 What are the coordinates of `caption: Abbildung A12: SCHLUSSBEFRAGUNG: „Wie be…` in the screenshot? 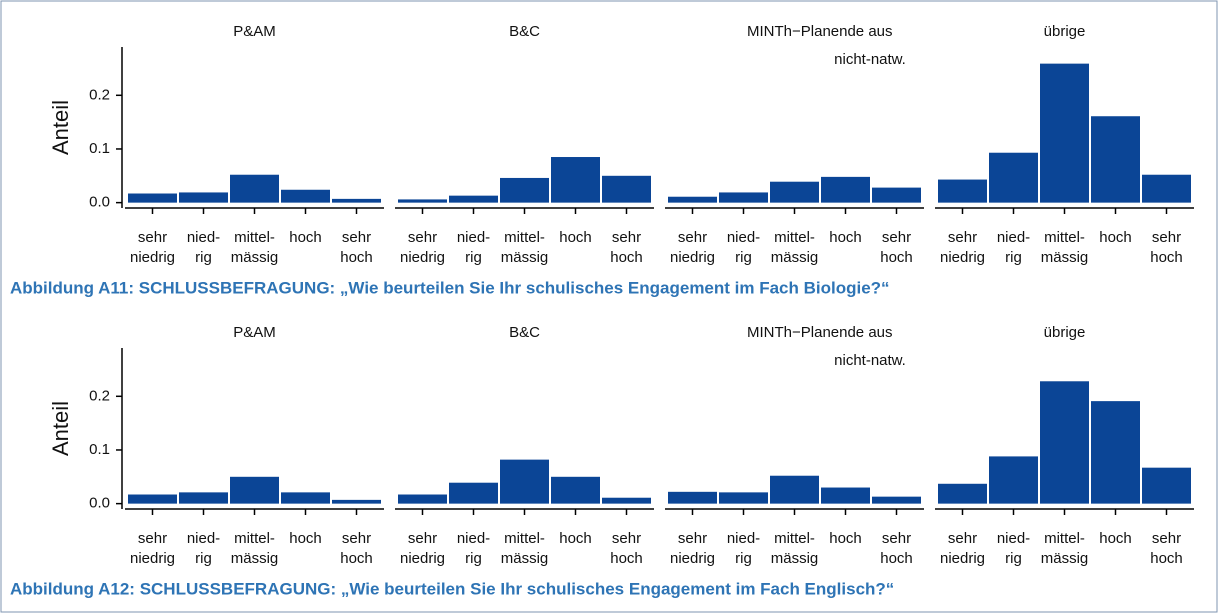 It's located at (452, 588).